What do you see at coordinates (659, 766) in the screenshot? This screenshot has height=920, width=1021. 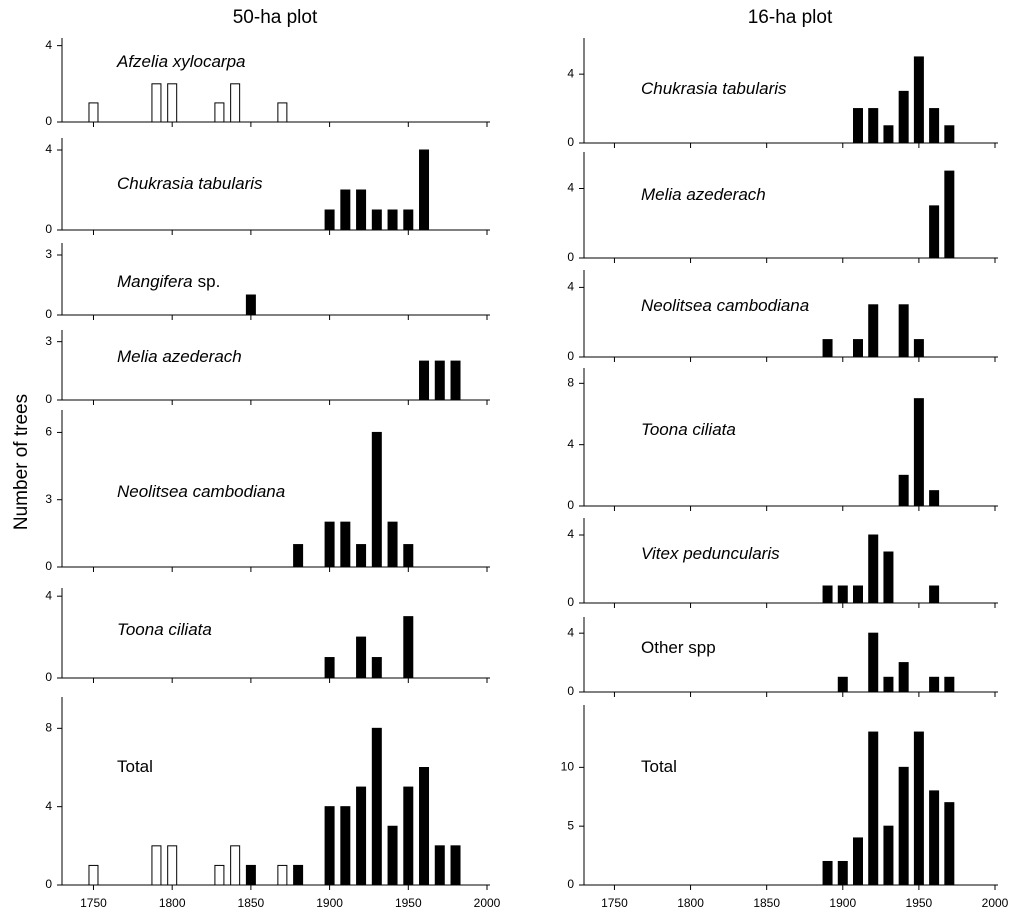 I see `panel-label-part: Total` at bounding box center [659, 766].